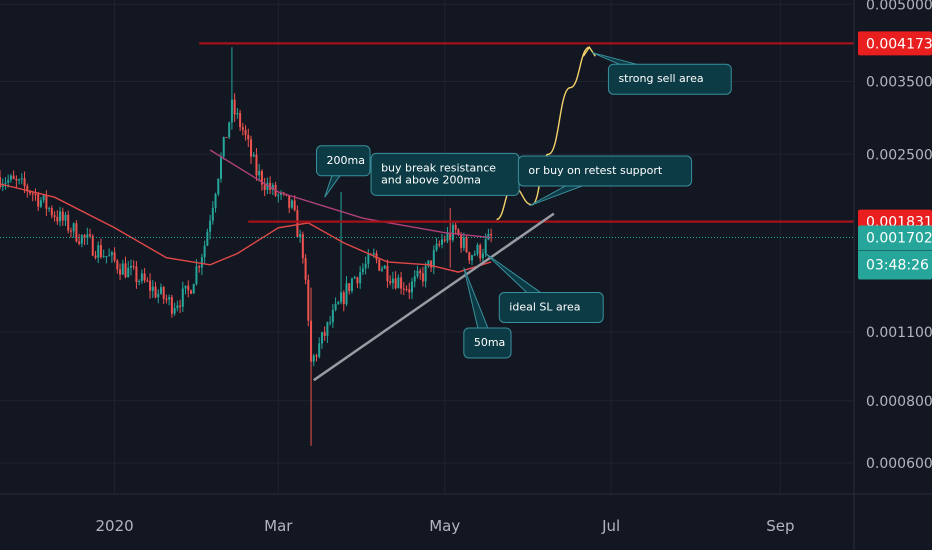  I want to click on annotation-50ma: 50ma, so click(487, 313).